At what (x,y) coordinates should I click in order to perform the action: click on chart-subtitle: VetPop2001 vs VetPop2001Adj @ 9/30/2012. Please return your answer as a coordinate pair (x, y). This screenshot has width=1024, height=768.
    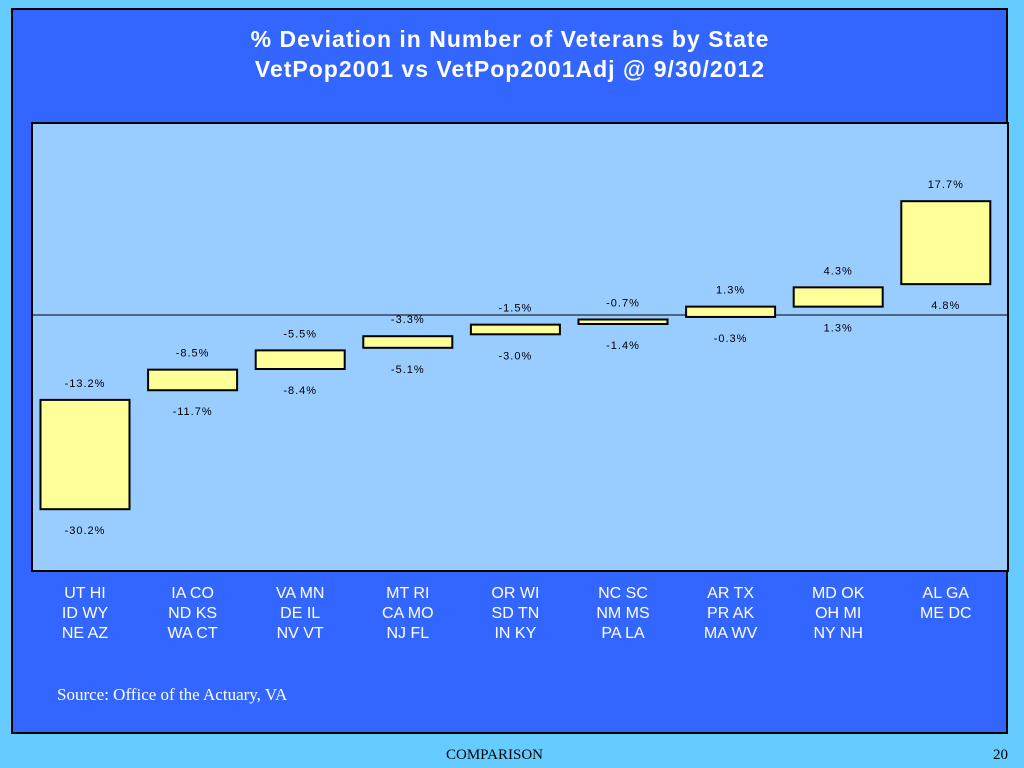
    Looking at the image, I should click on (510, 69).